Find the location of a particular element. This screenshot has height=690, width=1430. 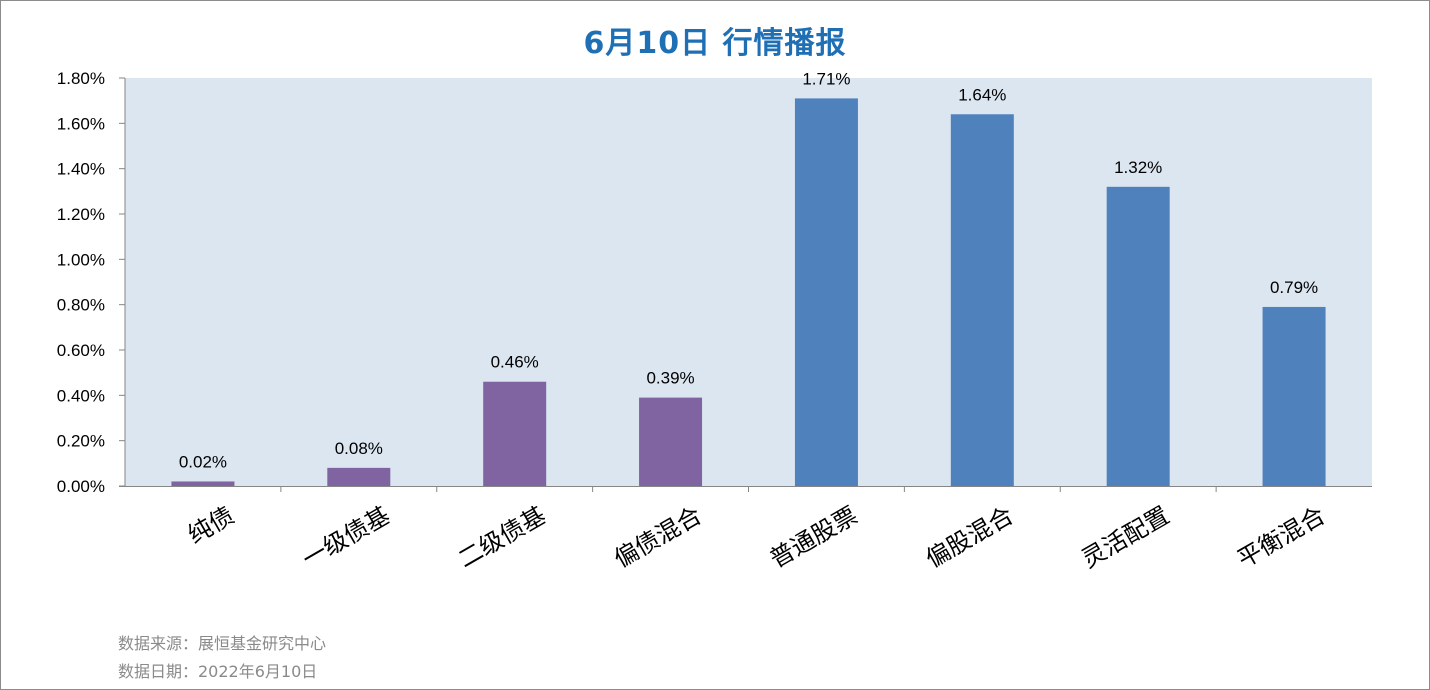

x-tick-label: 偏股混合 is located at coordinates (969, 537).